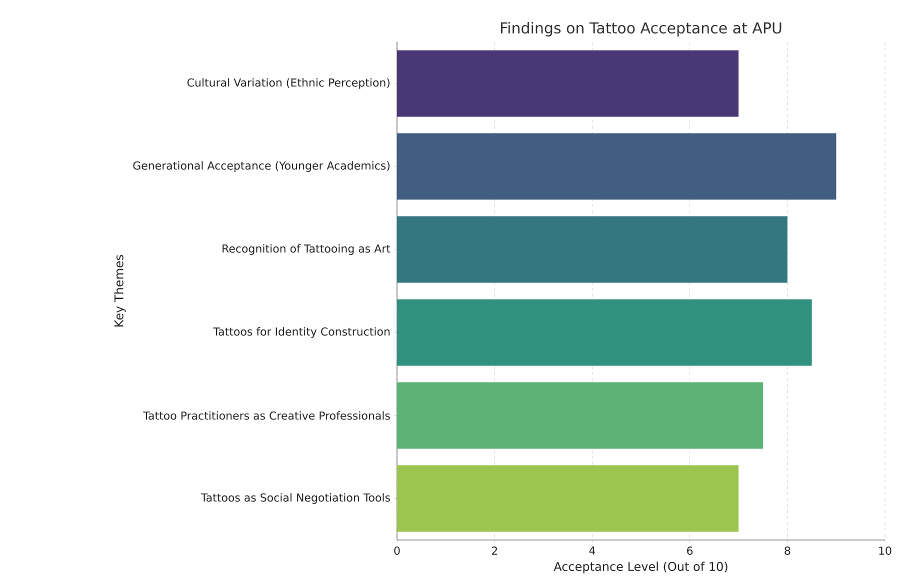  Describe the element at coordinates (301, 332) in the screenshot. I see `y-tick-label: Tattoos for Identity Construction` at that location.